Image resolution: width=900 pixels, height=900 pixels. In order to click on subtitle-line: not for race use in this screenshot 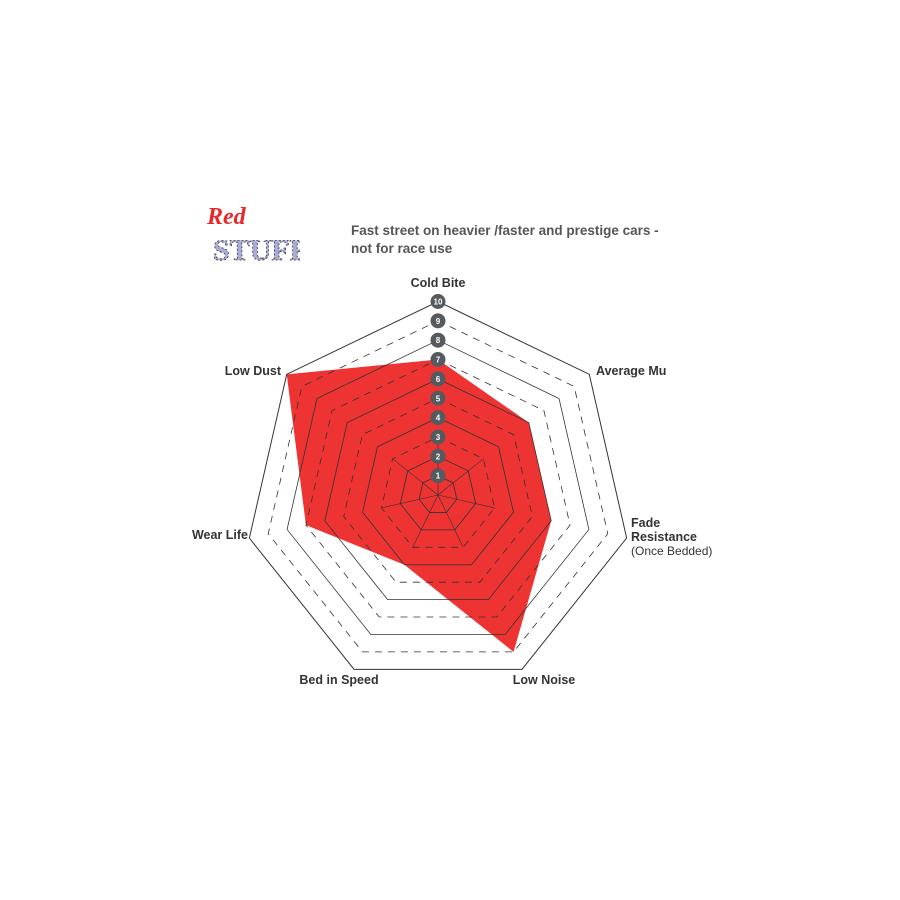, I will do `click(402, 248)`.